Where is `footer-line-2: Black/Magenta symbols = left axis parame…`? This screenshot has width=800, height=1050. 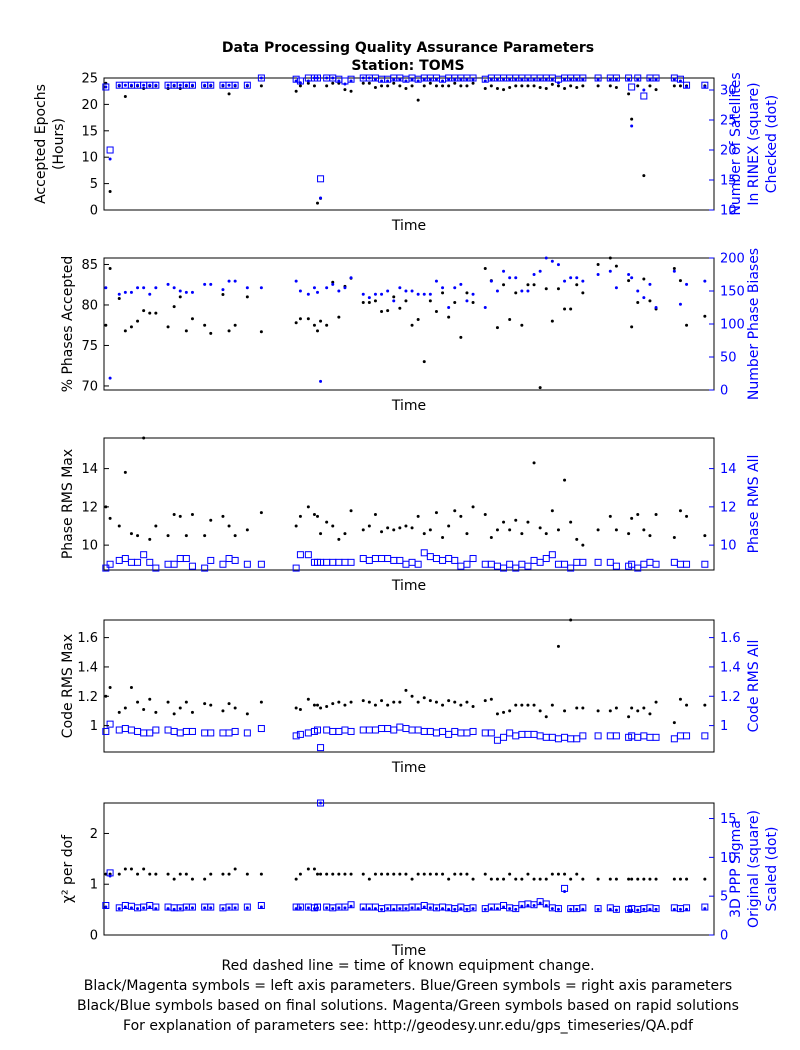 footer-line-2: Black/Magenta symbols = left axis parame… is located at coordinates (408, 986).